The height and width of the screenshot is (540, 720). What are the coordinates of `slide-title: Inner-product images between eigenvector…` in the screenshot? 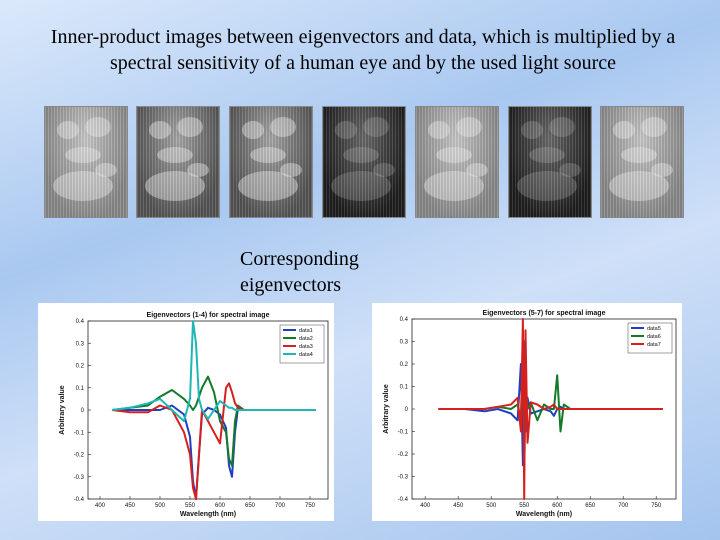 It's located at (363, 50).